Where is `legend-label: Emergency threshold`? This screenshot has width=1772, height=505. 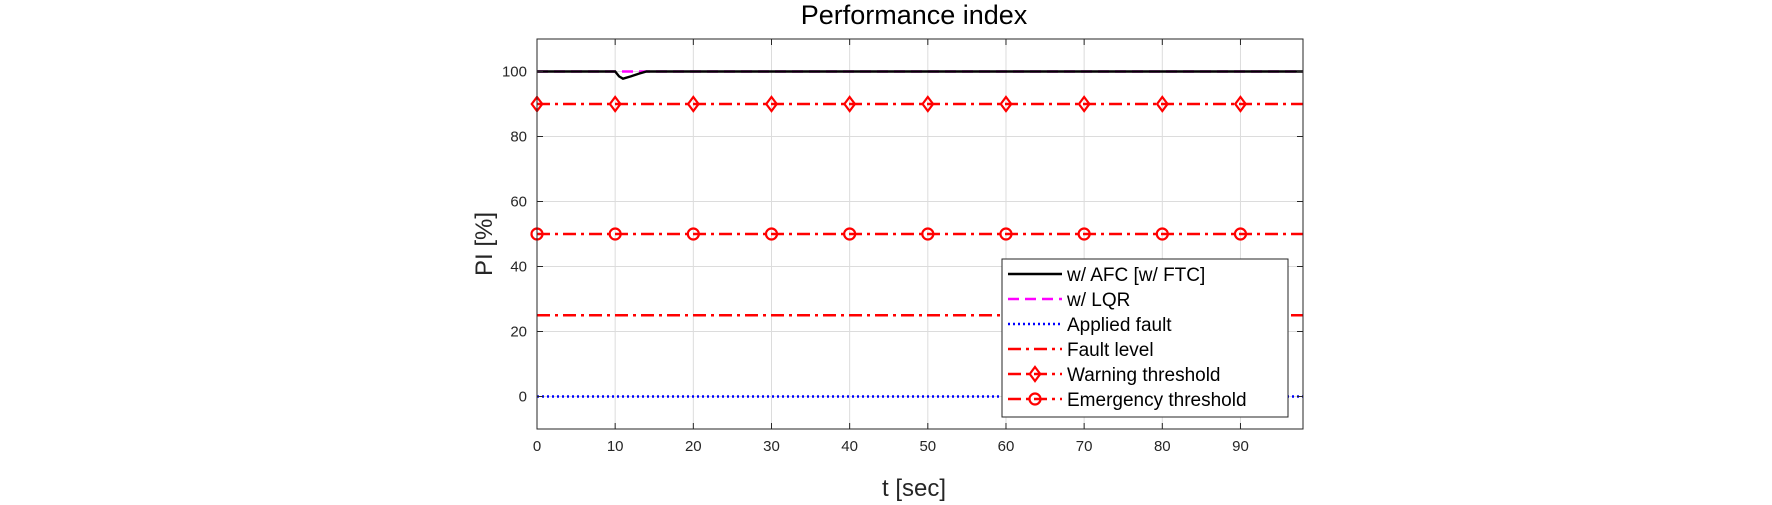 legend-label: Emergency threshold is located at coordinates (1157, 400).